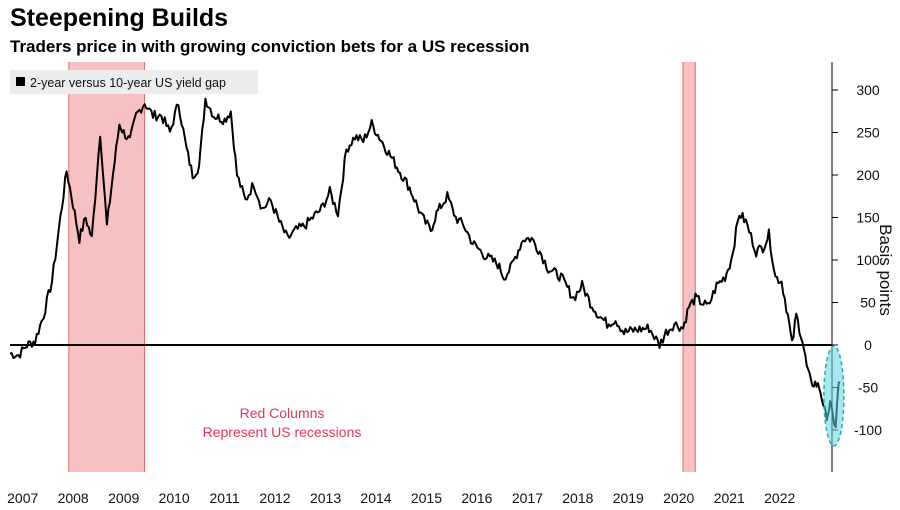  What do you see at coordinates (426, 498) in the screenshot?
I see `x-tick-label: 2015` at bounding box center [426, 498].